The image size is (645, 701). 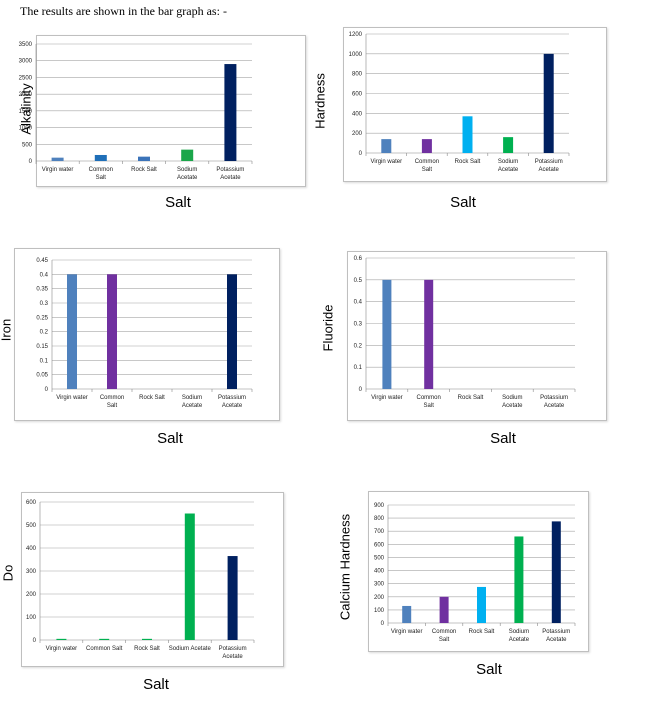 I want to click on chart-frame, so click(x=475, y=104).